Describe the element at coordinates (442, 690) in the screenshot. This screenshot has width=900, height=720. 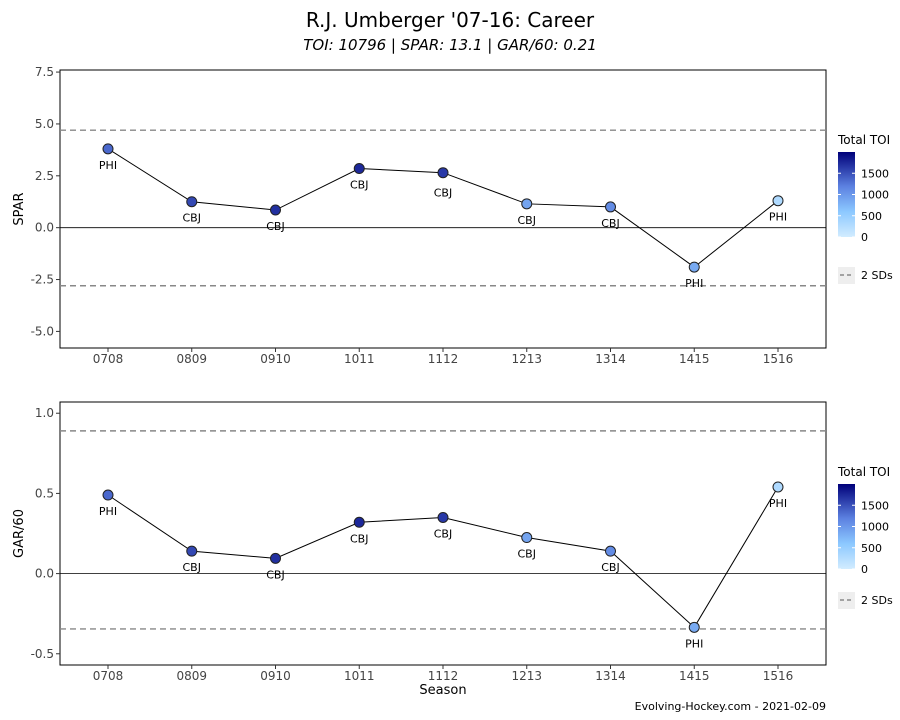
I see `x-axis-title: Season` at that location.